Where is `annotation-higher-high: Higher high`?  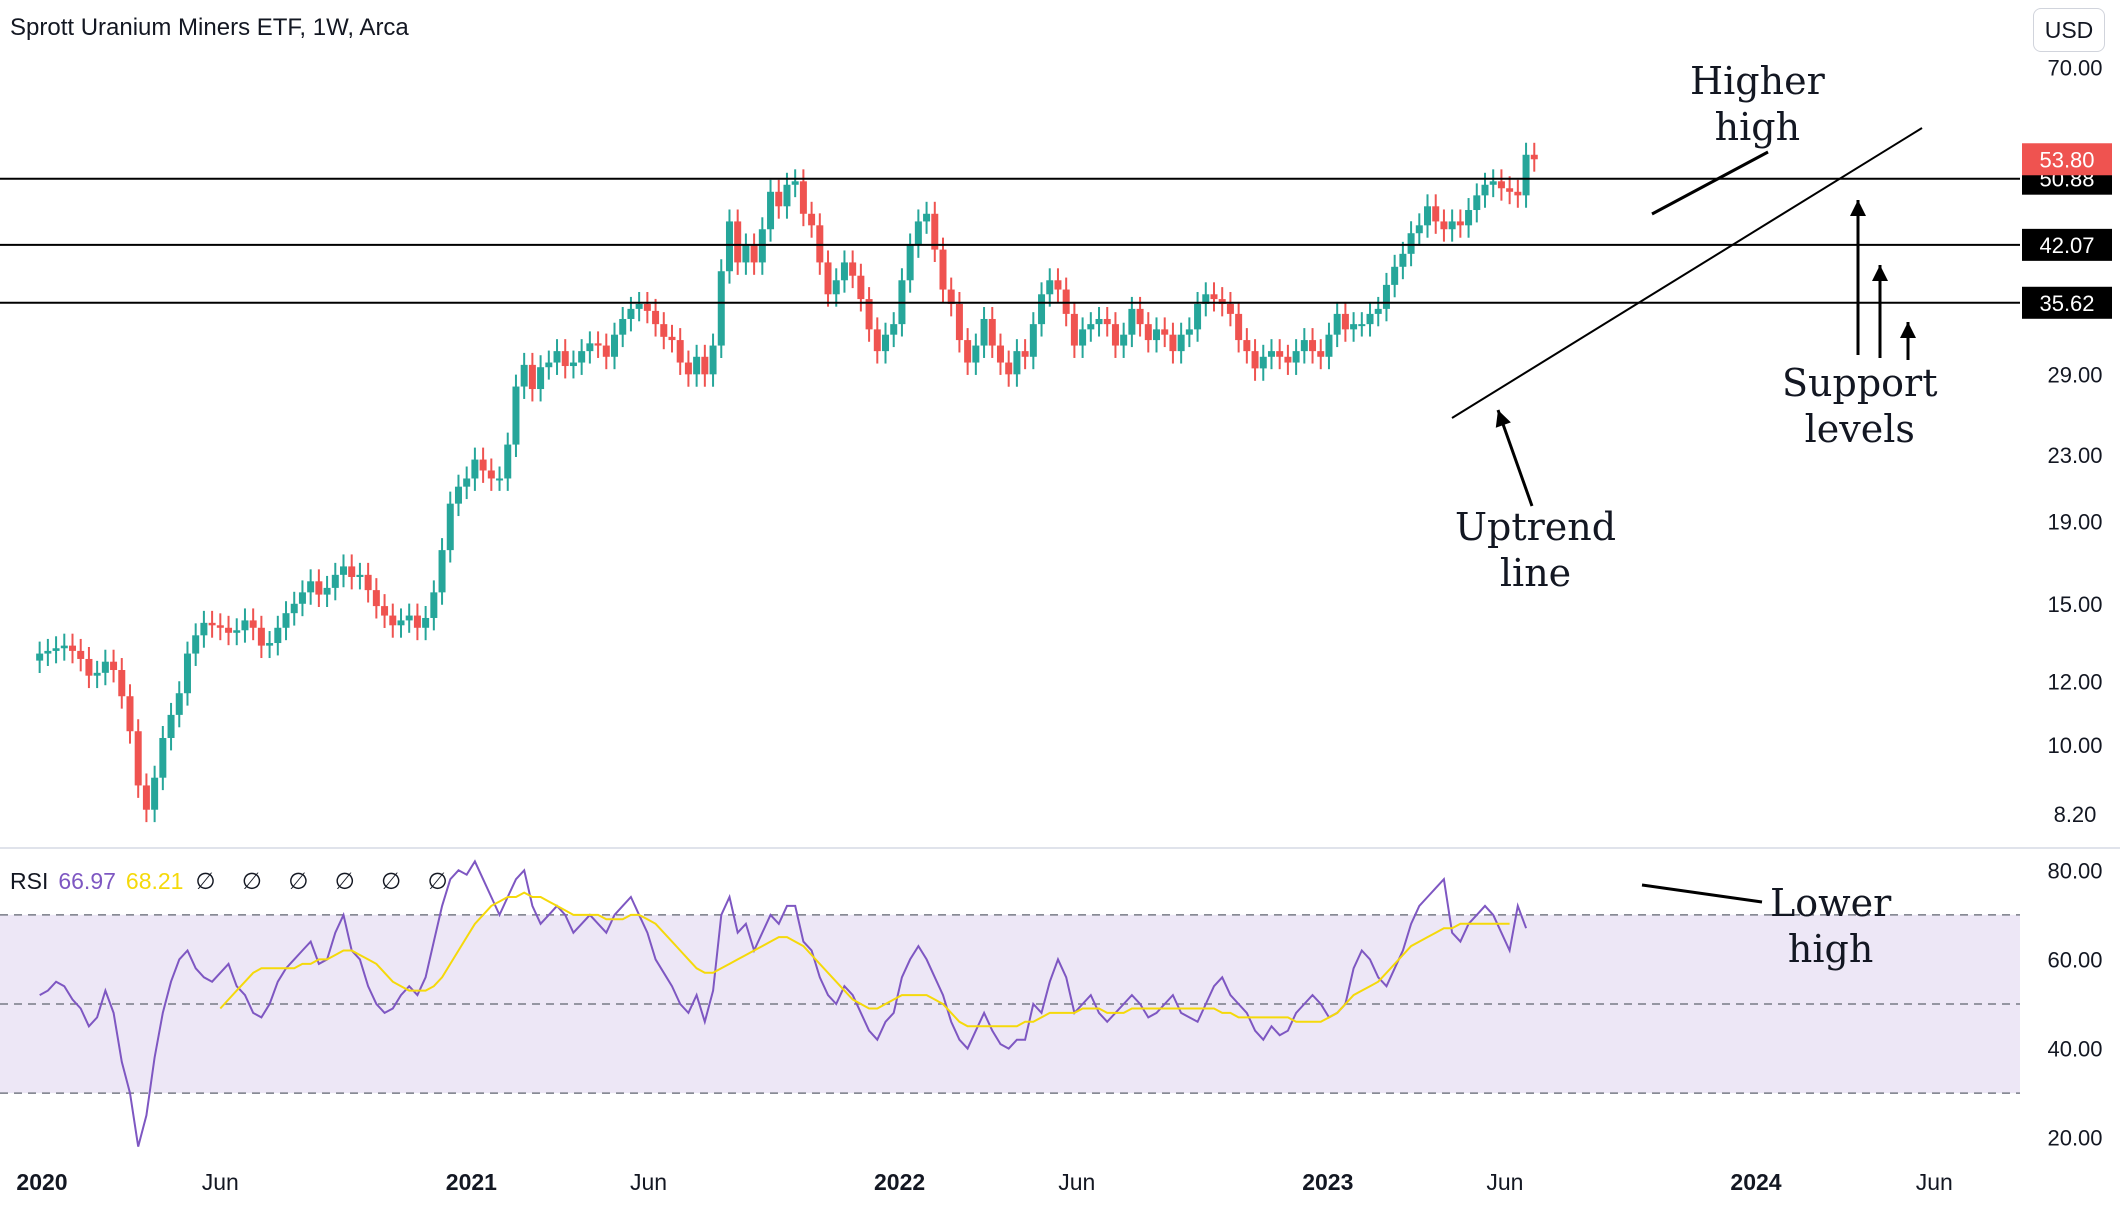 annotation-higher-high: Higher high is located at coordinates (1757, 104).